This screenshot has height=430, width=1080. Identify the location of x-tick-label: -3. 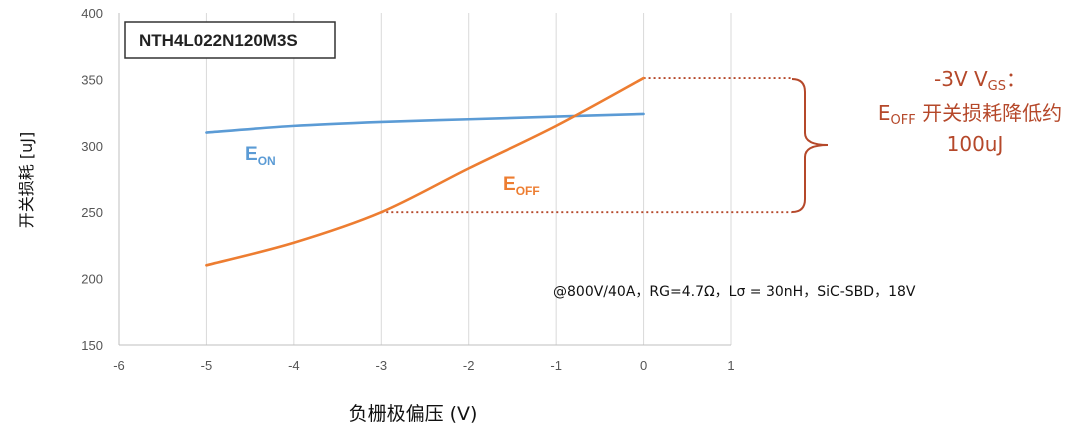
(382, 365).